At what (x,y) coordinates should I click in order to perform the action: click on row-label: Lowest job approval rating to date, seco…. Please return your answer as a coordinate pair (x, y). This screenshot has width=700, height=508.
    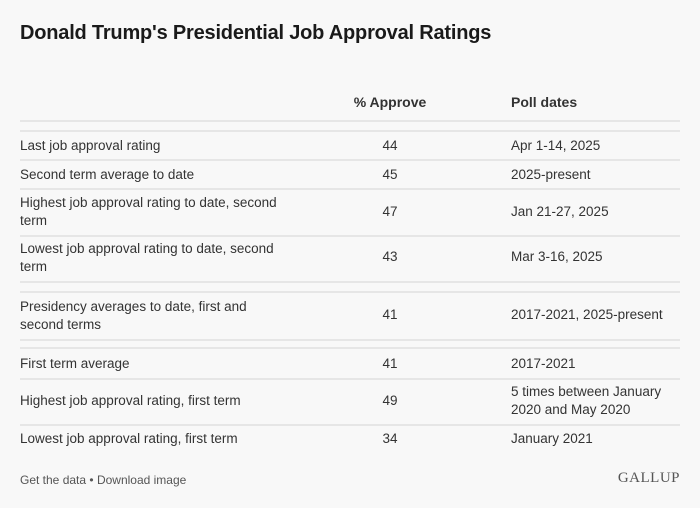
    Looking at the image, I should click on (147, 257).